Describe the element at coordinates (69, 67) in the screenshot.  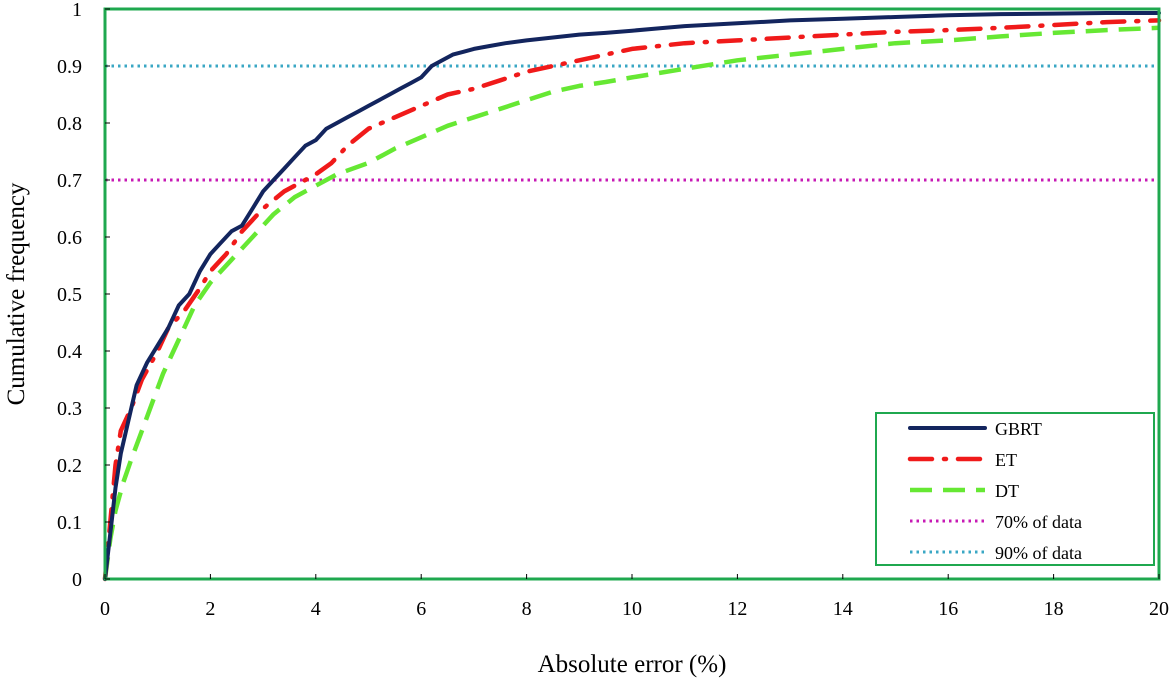
I see `y-tick-label: 0.9` at that location.